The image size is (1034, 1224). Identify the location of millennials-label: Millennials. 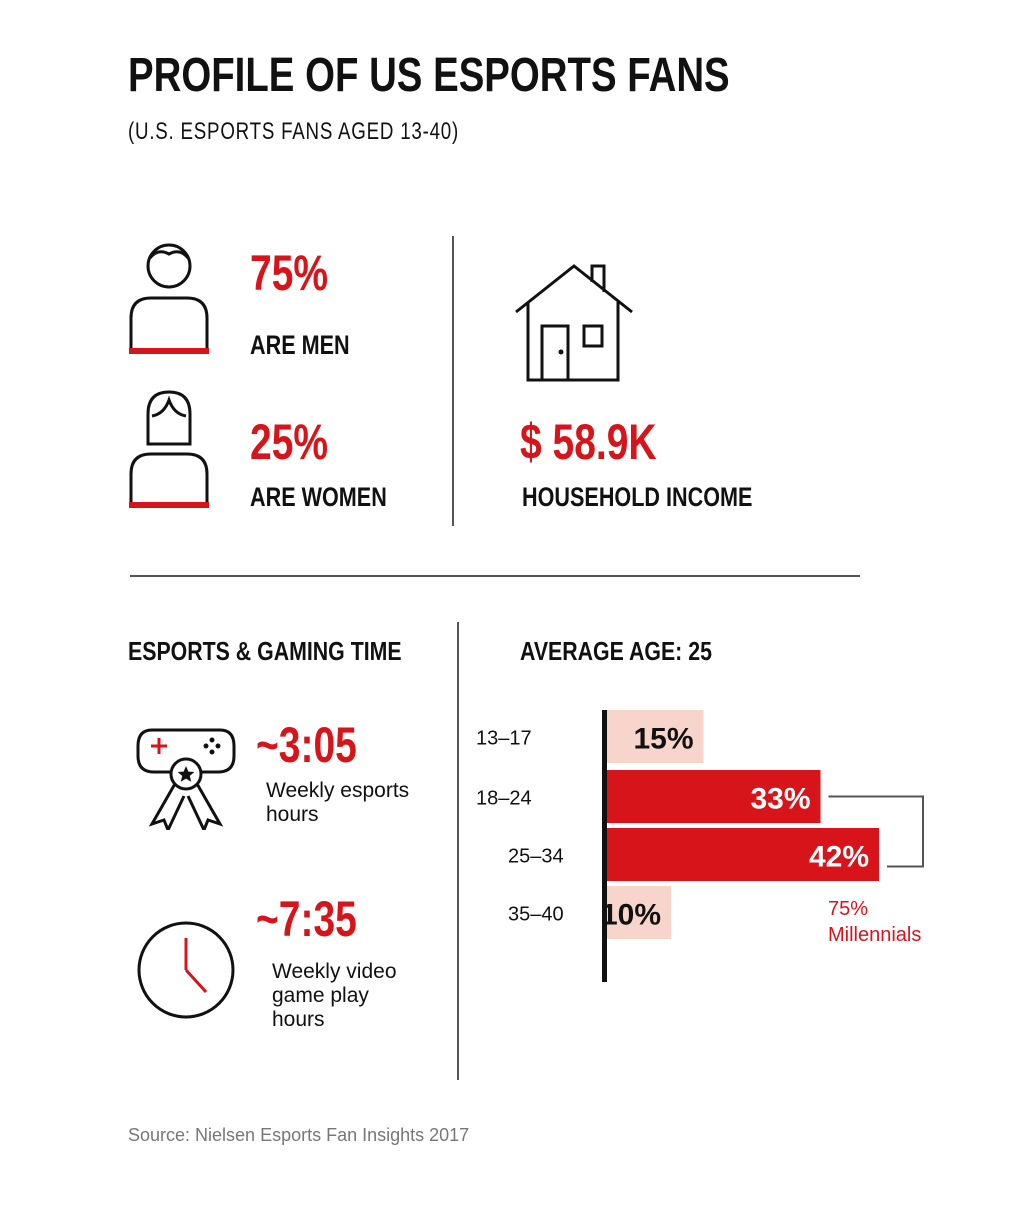
(875, 935).